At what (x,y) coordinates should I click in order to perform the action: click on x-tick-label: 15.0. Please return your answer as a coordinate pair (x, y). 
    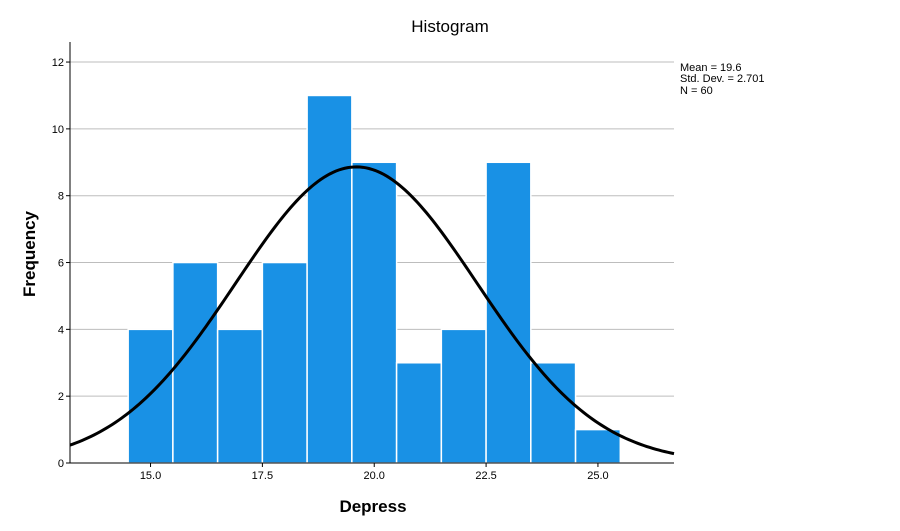
    Looking at the image, I should click on (150, 476).